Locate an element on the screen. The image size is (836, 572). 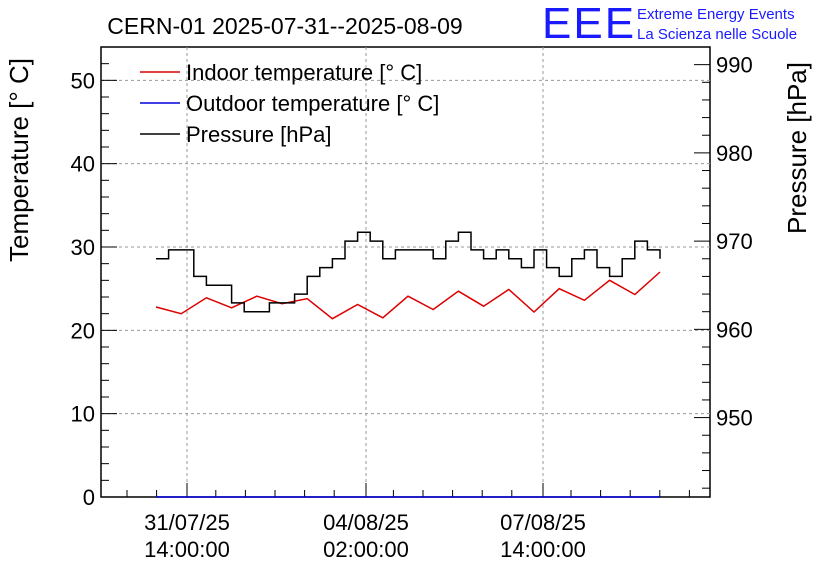
y-tick-label: 30 is located at coordinates (83, 247).